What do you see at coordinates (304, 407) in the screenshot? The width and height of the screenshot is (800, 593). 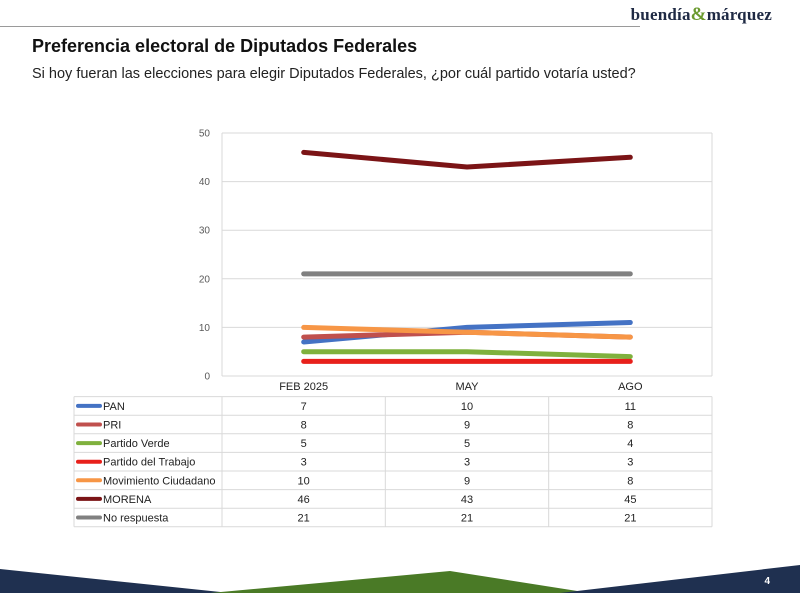 I see `table-value: 7` at bounding box center [304, 407].